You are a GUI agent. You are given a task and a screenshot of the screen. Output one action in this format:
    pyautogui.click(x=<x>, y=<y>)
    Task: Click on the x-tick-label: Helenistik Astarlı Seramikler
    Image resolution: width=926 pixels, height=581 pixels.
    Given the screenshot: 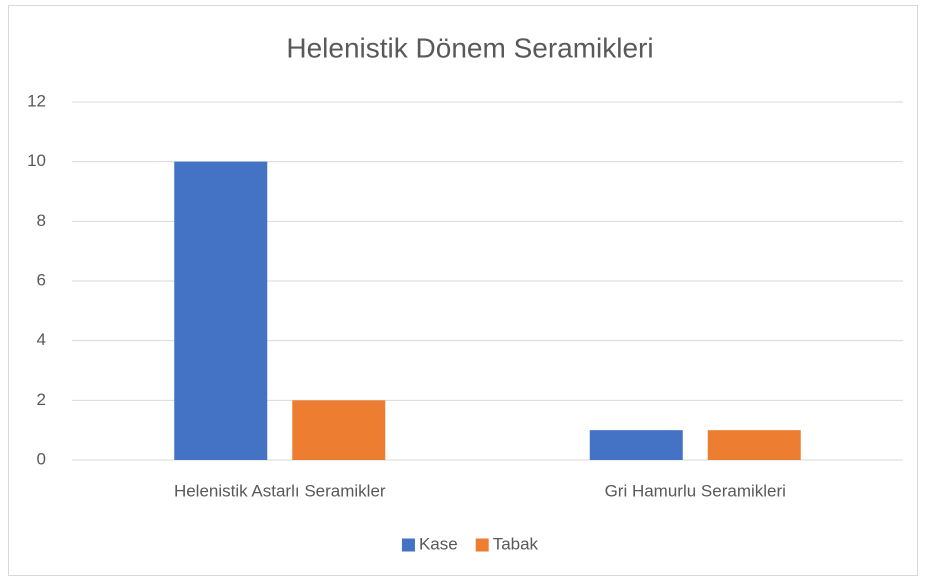 What is the action you would take?
    pyautogui.click(x=280, y=490)
    